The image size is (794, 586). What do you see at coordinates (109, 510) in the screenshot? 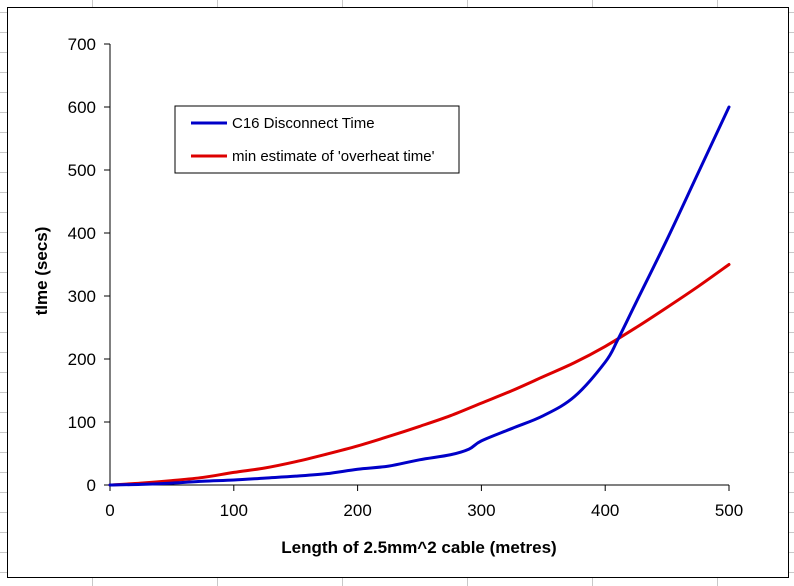
I see `x-tick-label: 0` at bounding box center [109, 510].